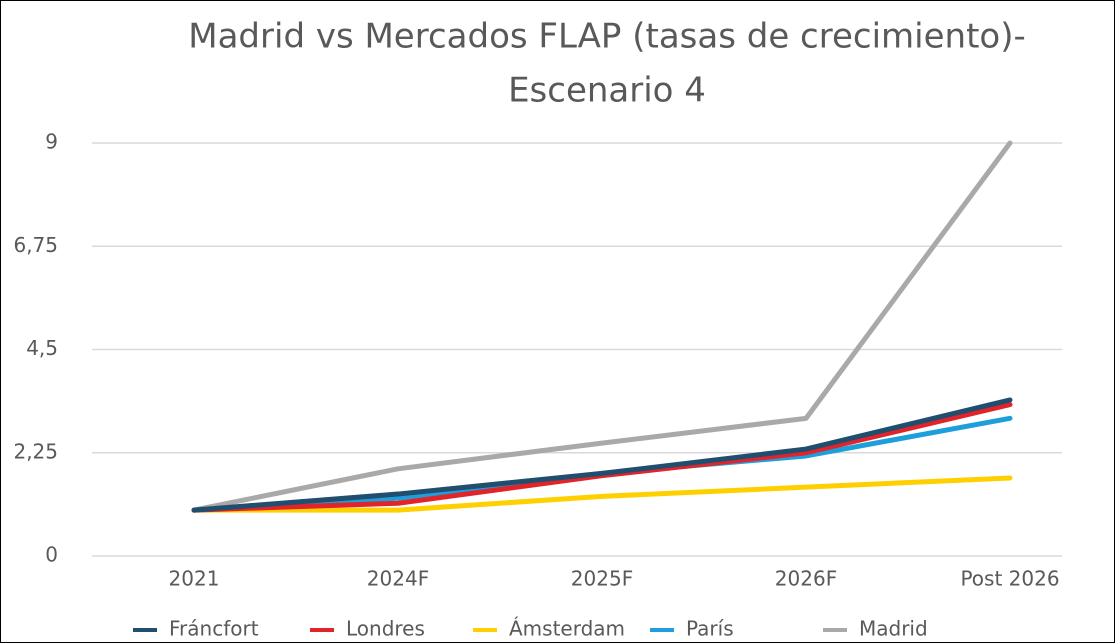 The width and height of the screenshot is (1115, 643). What do you see at coordinates (567, 629) in the screenshot?
I see `legend-label: Ámsterdam` at bounding box center [567, 629].